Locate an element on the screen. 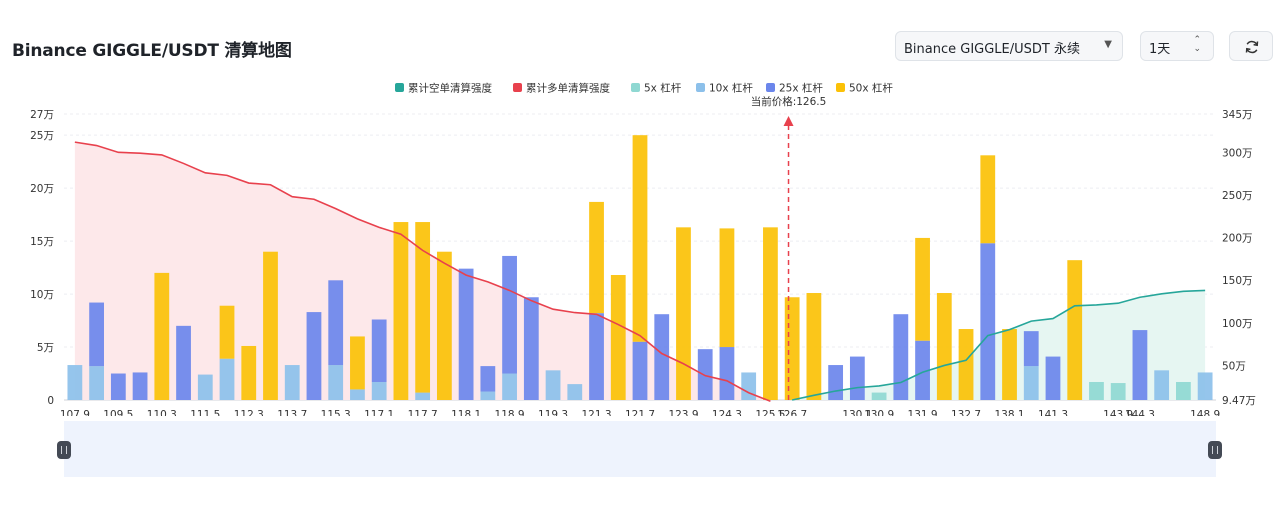  x-tick-label: 121.3 is located at coordinates (596, 412).